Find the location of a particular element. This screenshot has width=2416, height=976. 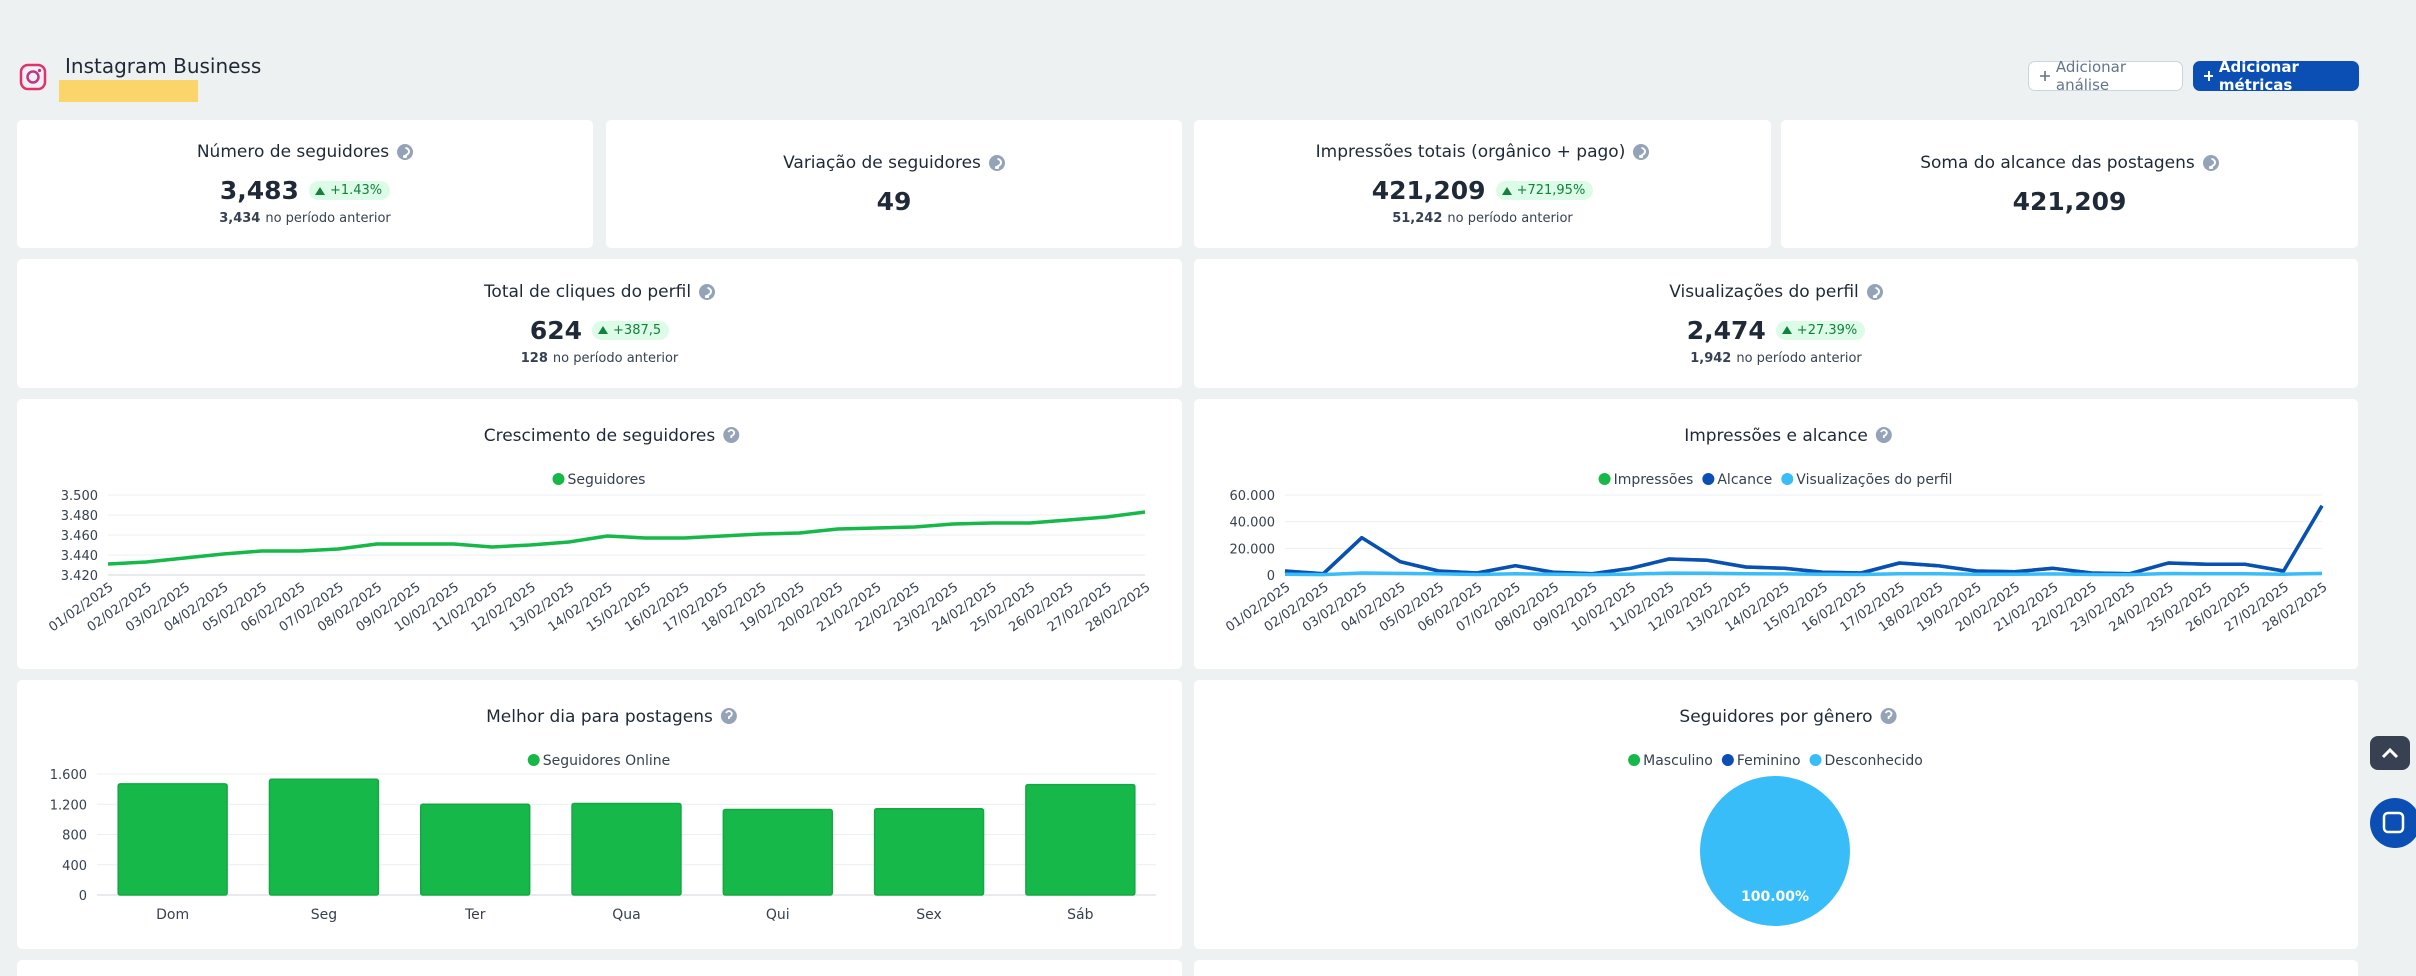

x-tick-label: Qui is located at coordinates (778, 915).